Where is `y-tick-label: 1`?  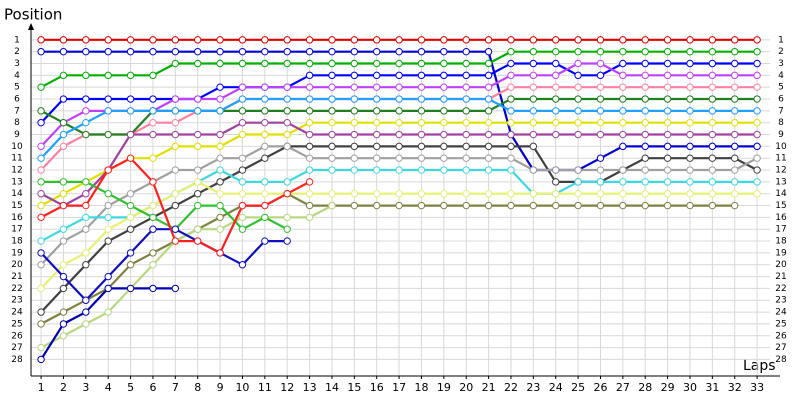
y-tick-label: 1 is located at coordinates (17, 40).